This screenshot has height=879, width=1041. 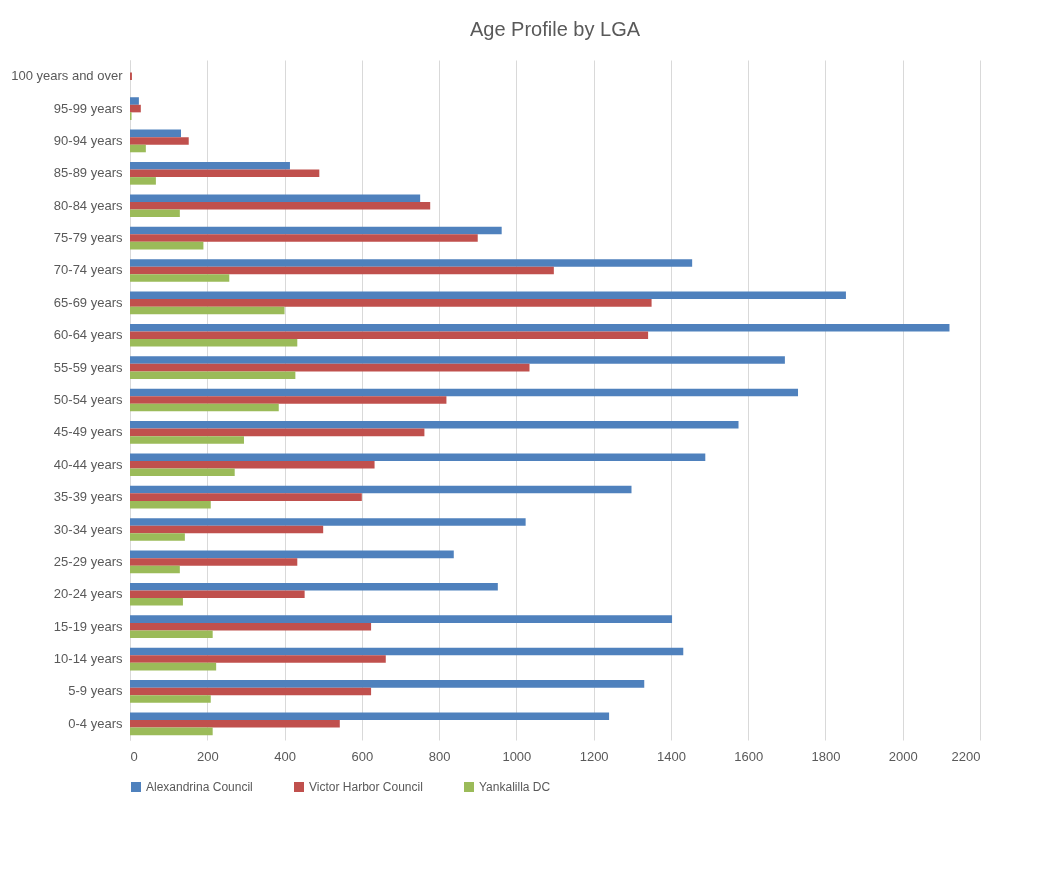 I want to click on legend-label: Alexandrina Council, so click(x=199, y=787).